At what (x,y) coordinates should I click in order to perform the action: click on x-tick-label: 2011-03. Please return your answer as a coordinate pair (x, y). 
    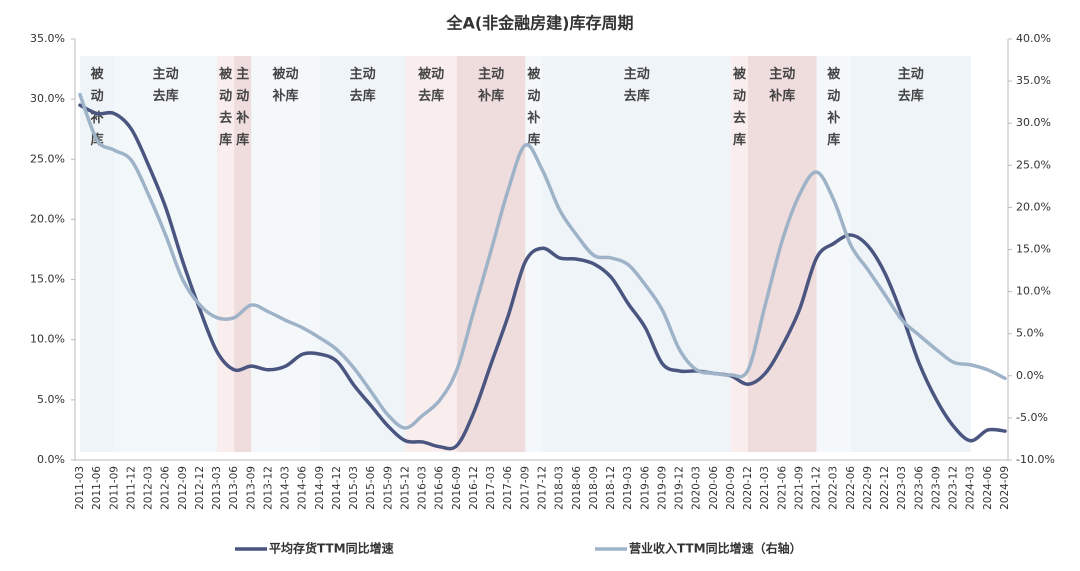
    Looking at the image, I should click on (80, 488).